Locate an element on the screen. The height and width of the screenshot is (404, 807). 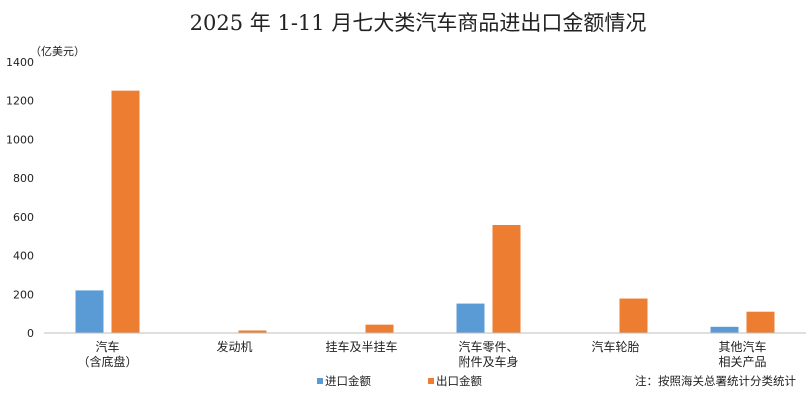
legend-label: 出口金额 is located at coordinates (459, 381).